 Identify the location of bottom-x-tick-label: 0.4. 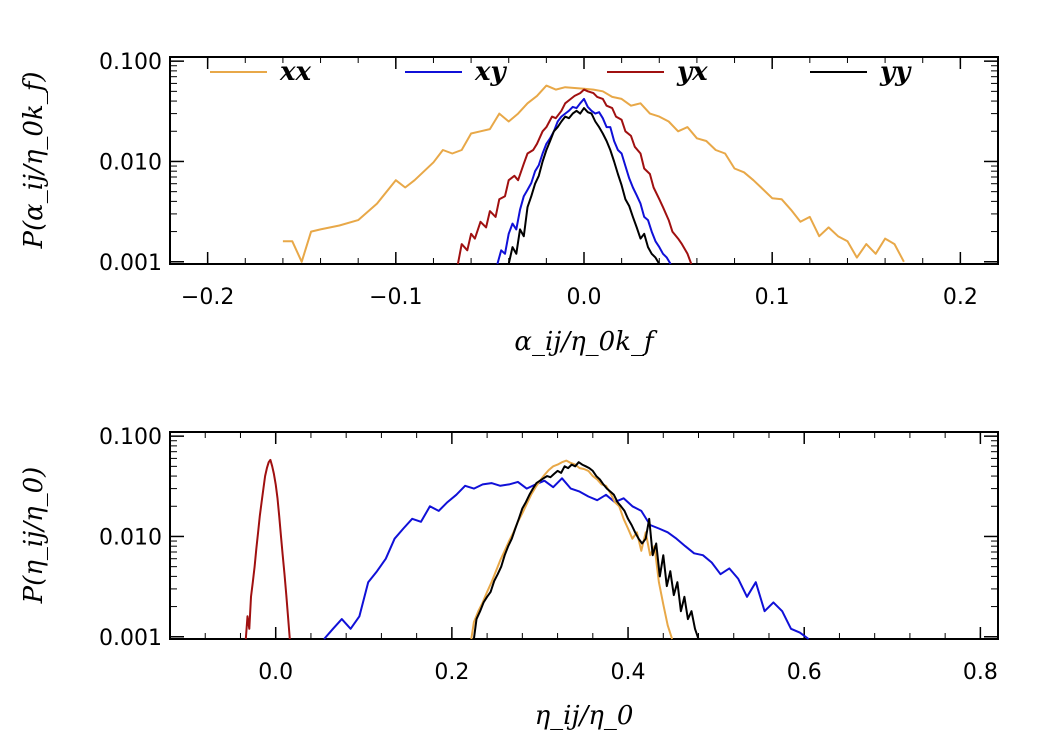
(628, 672).